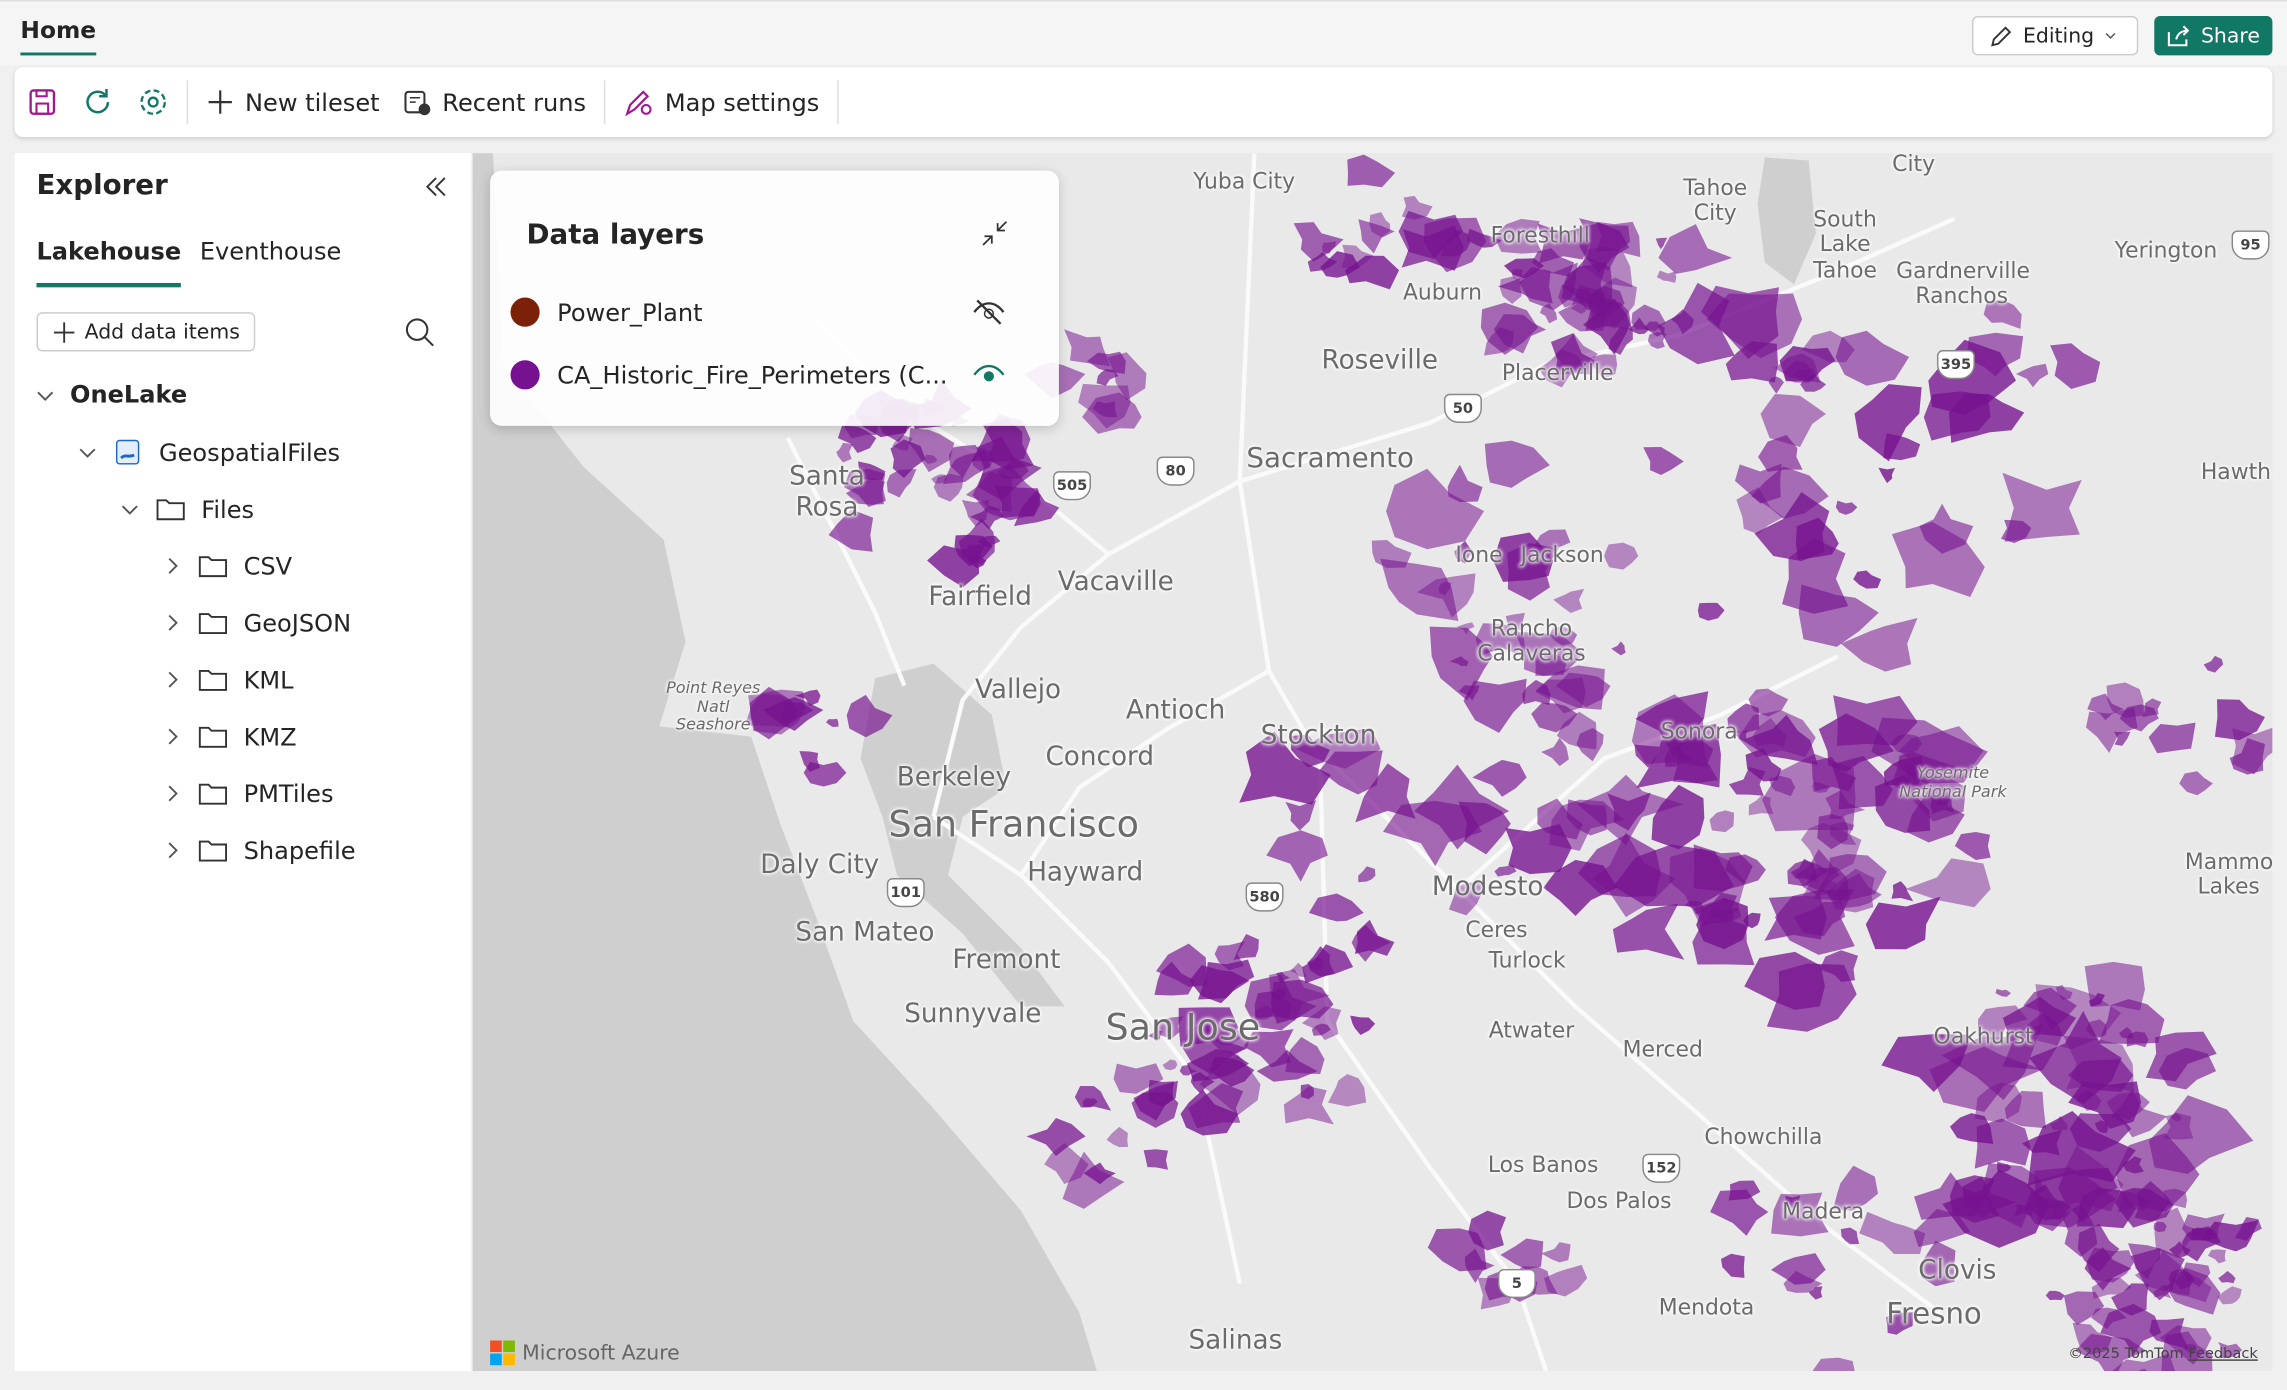  I want to click on tree-label: GeoJSON, so click(297, 622).